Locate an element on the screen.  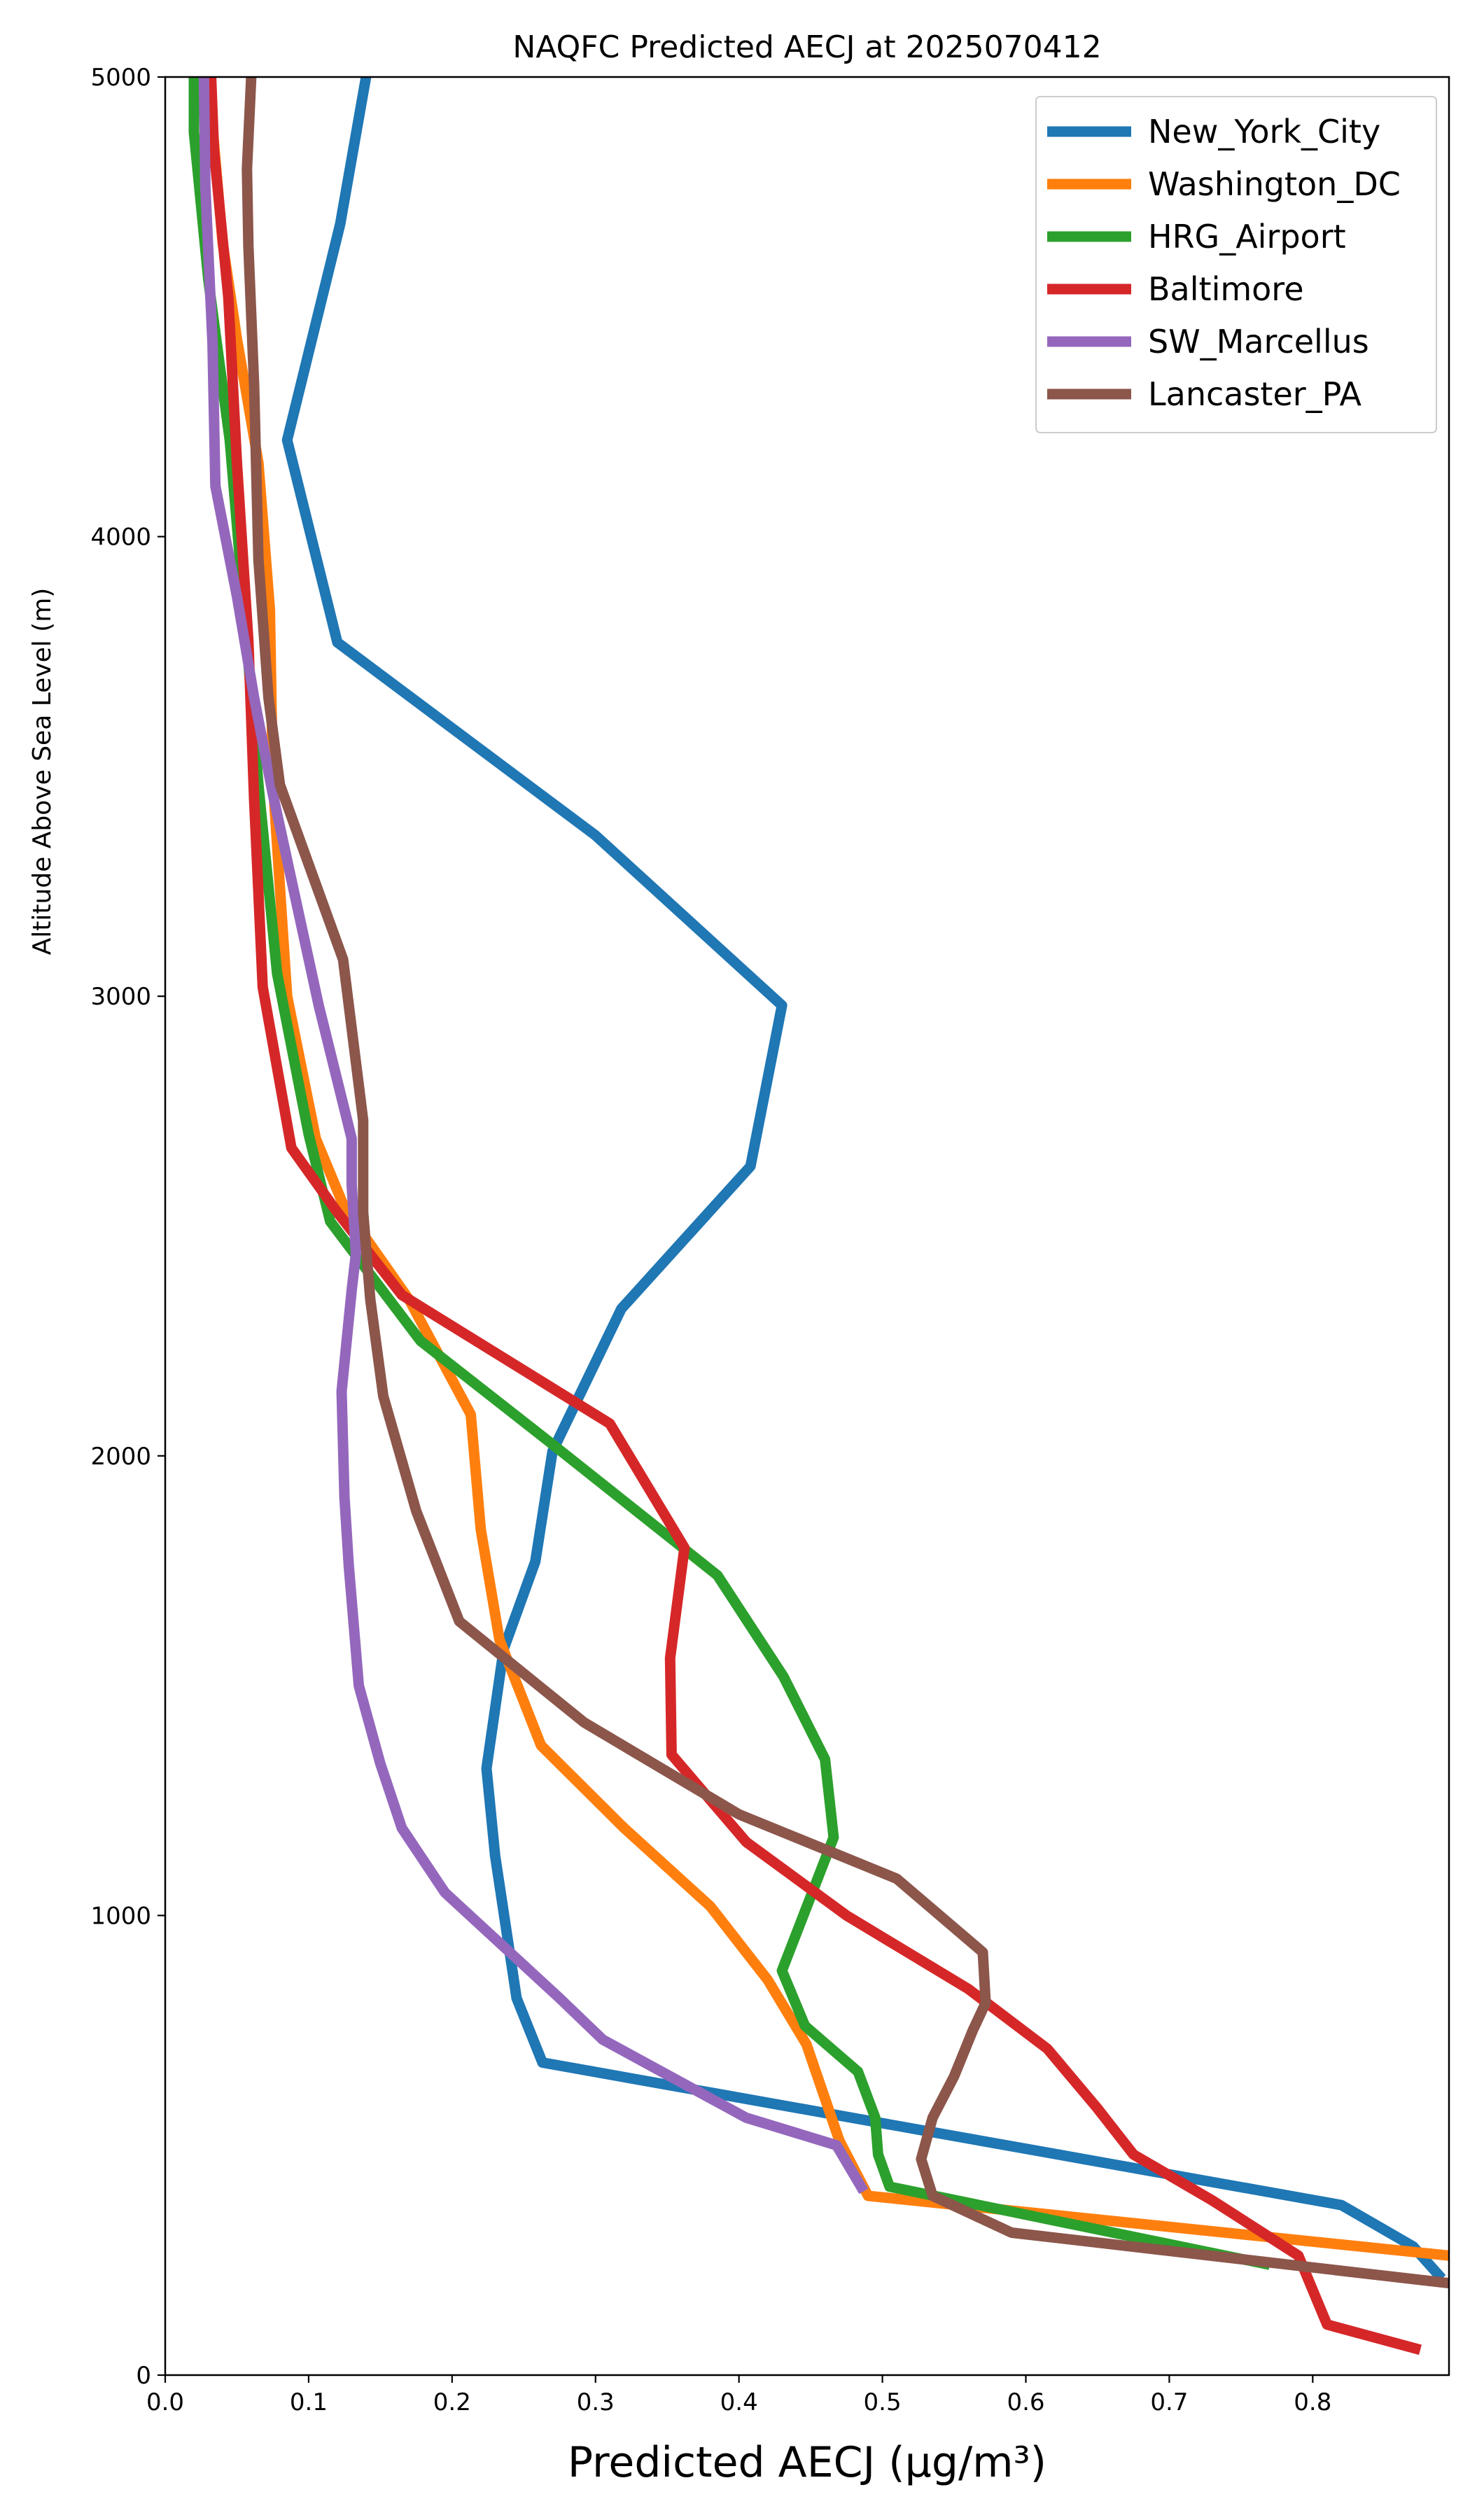
legend-label: SW_Marcellus is located at coordinates (1258, 341).